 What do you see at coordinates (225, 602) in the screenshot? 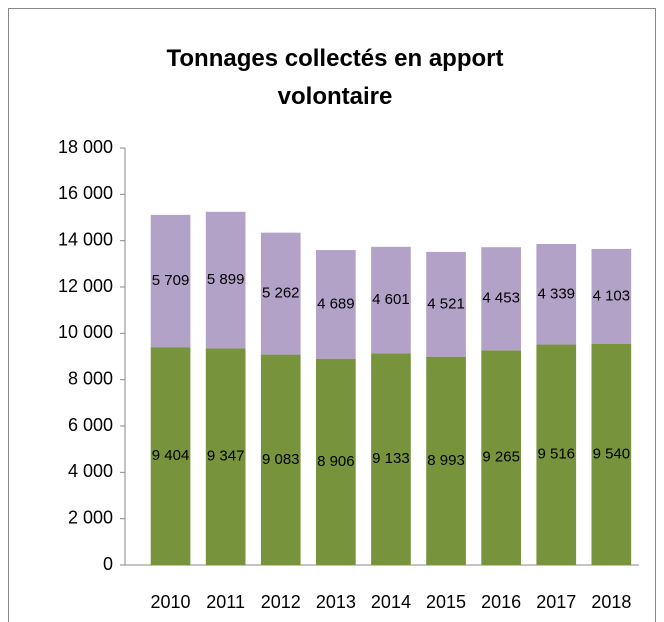
I see `x-tick-label: 2011` at bounding box center [225, 602].